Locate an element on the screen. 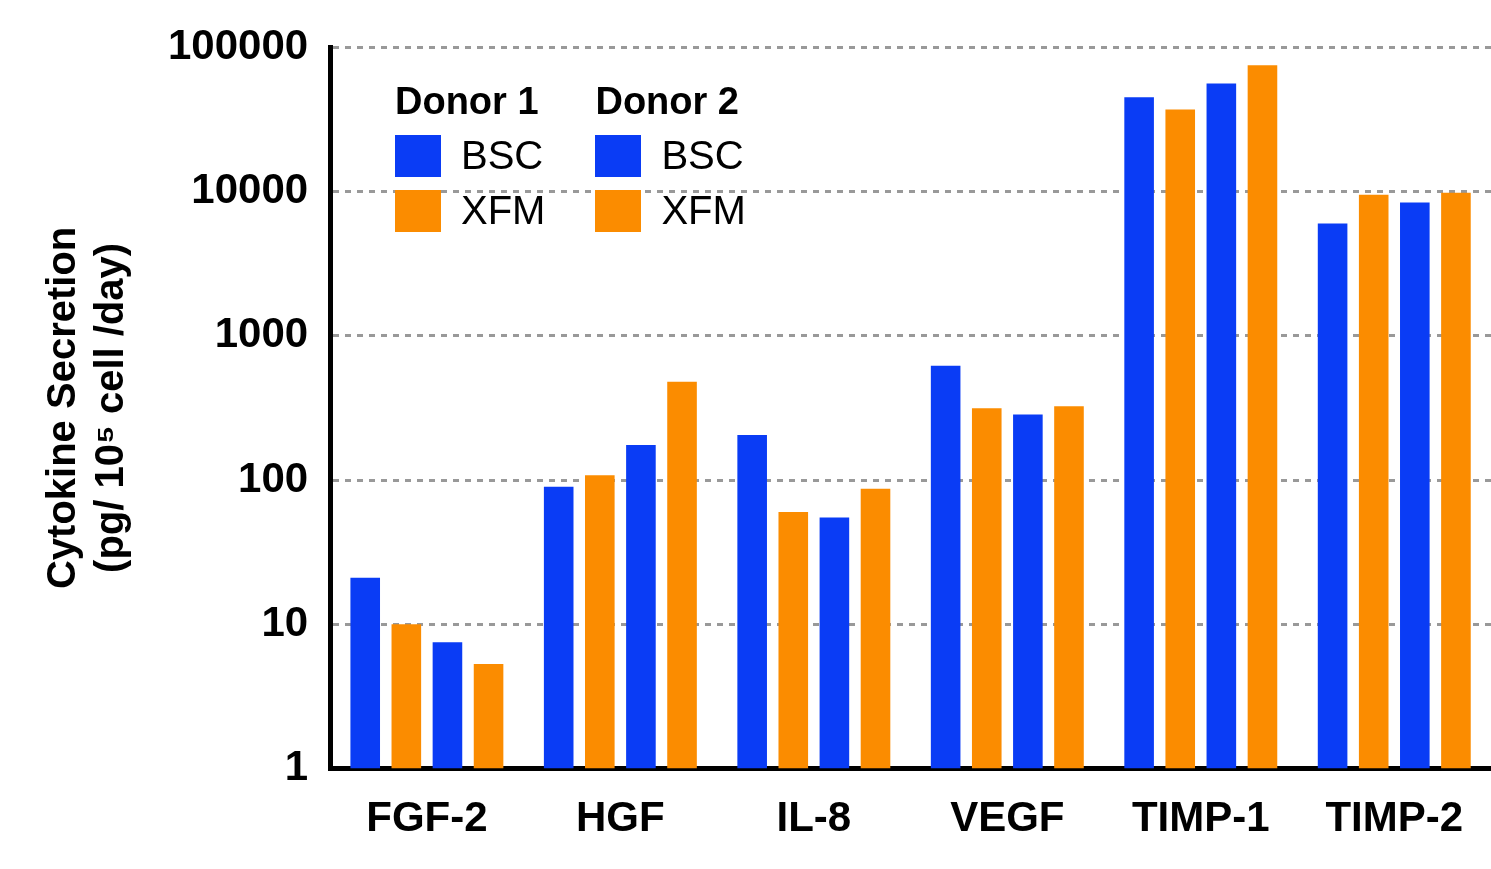  y-tick-label: 100 is located at coordinates (273, 477).